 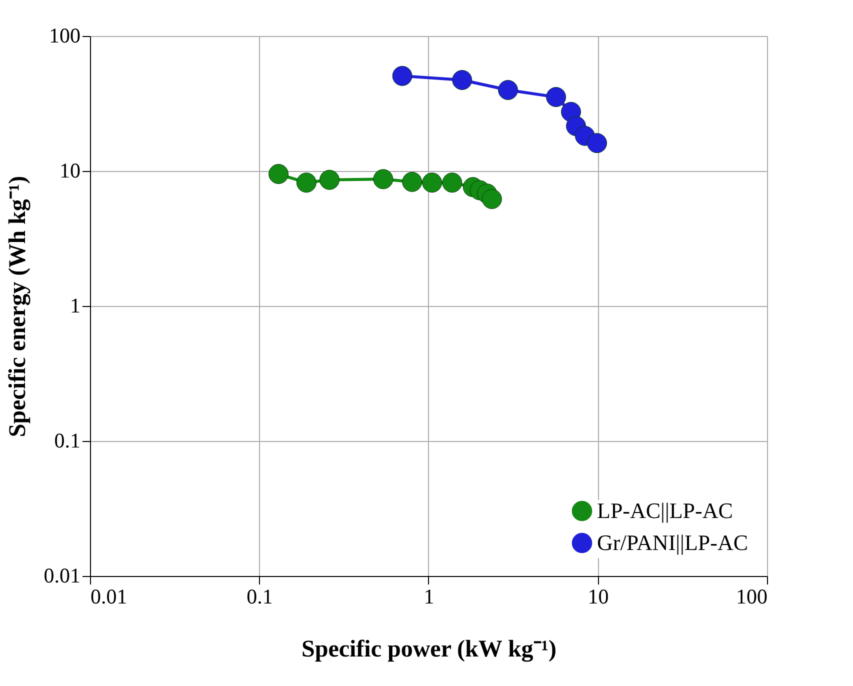 I want to click on x-tick-label: 0.01, so click(x=109, y=596).